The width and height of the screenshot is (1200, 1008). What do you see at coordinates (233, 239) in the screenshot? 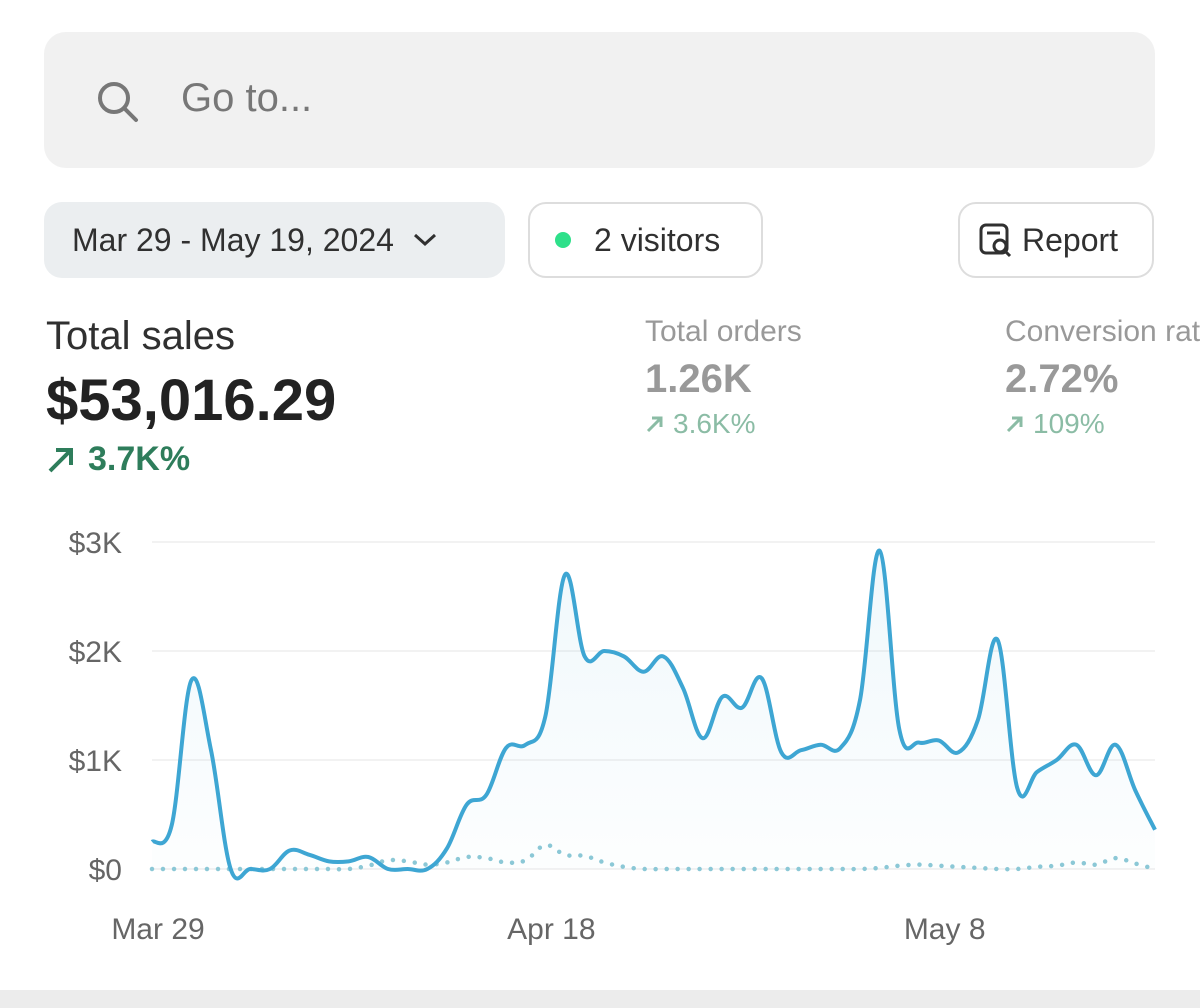
I see `date-range: Mar 29 - May 19, 2024` at bounding box center [233, 239].